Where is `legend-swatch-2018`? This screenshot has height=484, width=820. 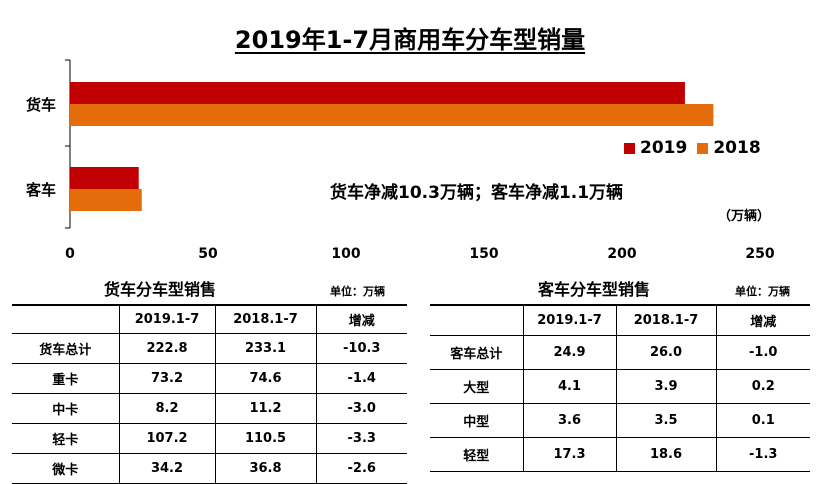
legend-swatch-2018 is located at coordinates (703, 148).